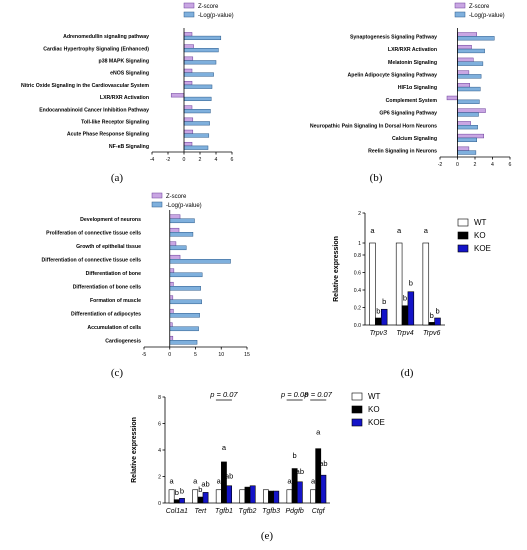 The image size is (527, 550). I want to click on category-label-gp6-signaling-pathway: GP6 Signaling Pathway, so click(408, 114).